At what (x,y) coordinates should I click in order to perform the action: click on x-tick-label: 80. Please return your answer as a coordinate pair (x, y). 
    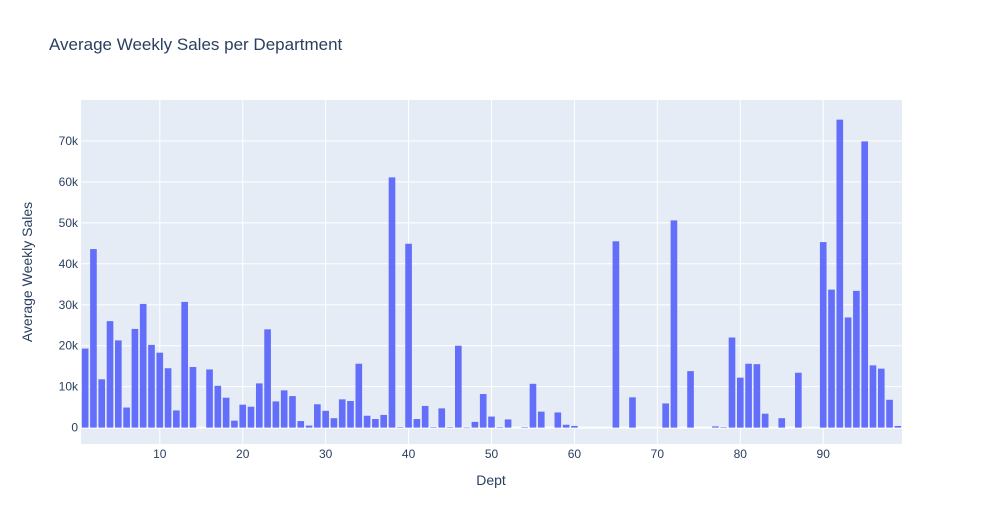
    Looking at the image, I should click on (741, 454).